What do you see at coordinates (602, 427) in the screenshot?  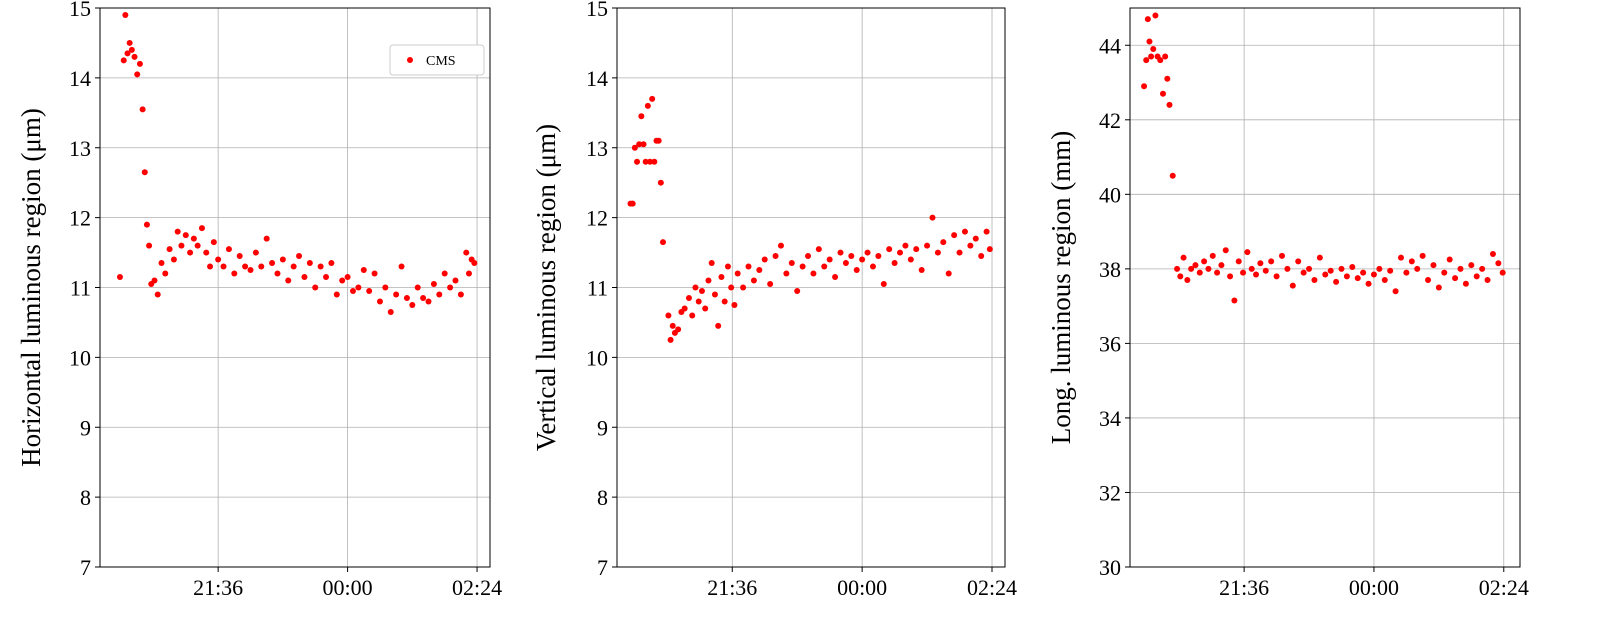 I see `y-tick-label: 9` at bounding box center [602, 427].